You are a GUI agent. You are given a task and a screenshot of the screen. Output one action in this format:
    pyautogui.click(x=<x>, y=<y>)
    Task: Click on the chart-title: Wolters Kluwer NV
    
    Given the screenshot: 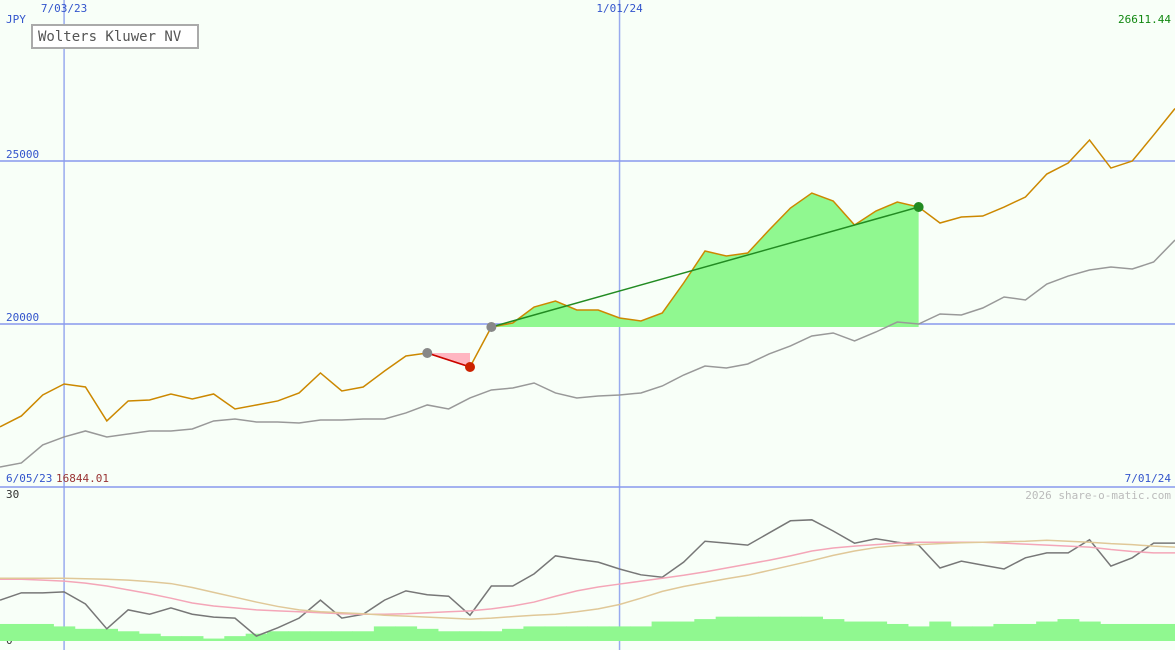 What is the action you would take?
    pyautogui.click(x=110, y=37)
    